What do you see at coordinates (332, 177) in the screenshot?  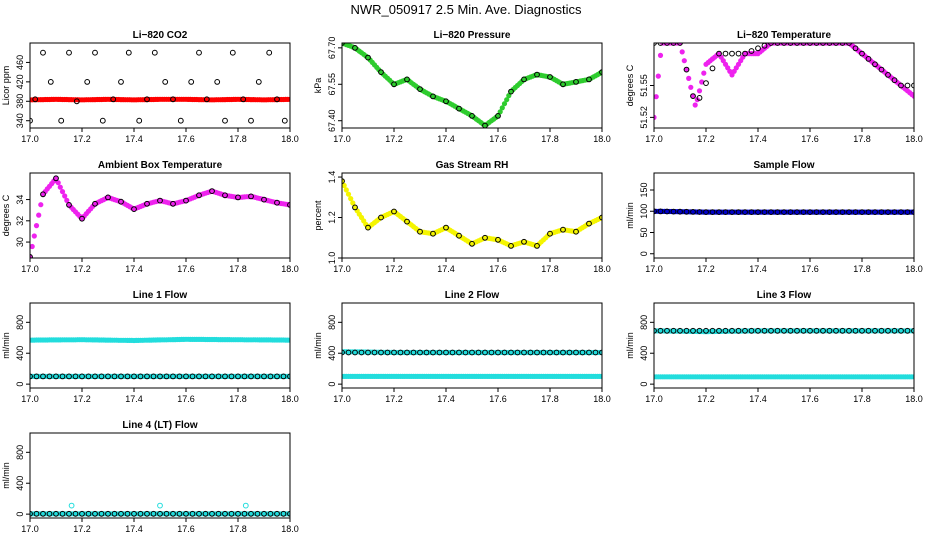 I see `y-tick-label: 1.4` at bounding box center [332, 177].